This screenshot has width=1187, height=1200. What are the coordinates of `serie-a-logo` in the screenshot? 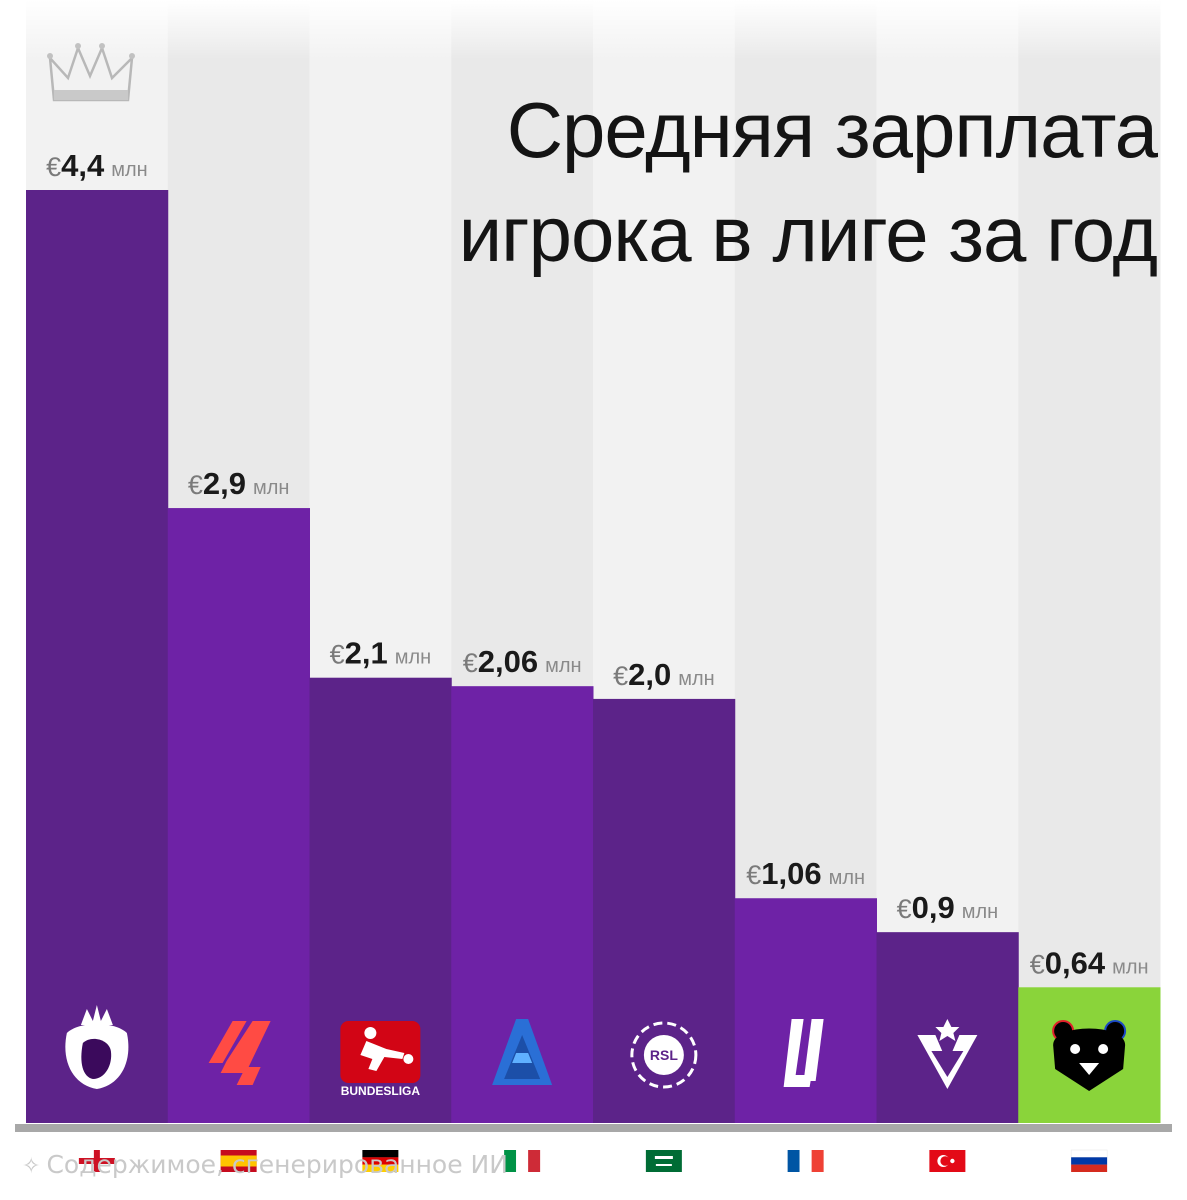 It's located at (522, 1052).